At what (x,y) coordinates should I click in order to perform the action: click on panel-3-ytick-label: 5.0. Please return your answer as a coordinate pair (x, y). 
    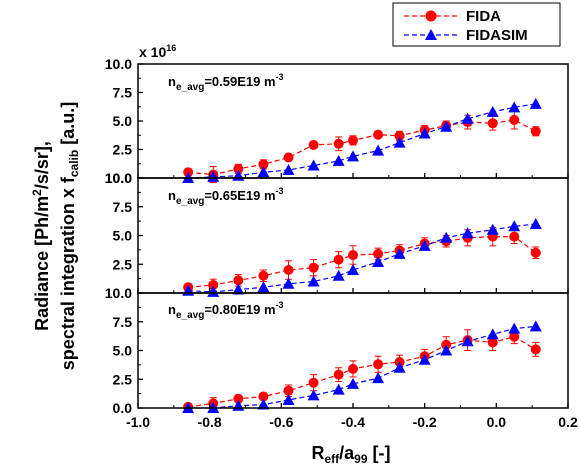
    Looking at the image, I should click on (123, 351).